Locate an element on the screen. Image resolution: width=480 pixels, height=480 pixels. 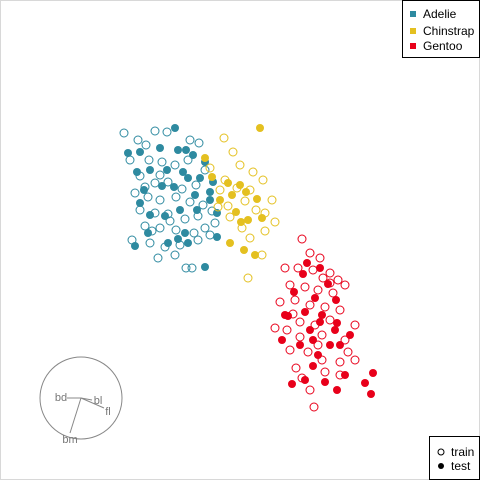
axis-label-bd: bd is located at coordinates (61, 398).